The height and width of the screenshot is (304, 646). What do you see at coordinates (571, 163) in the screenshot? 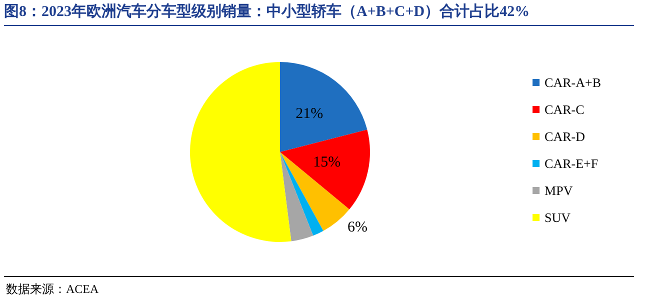
I see `legend-label: CAR-E+F` at bounding box center [571, 163].